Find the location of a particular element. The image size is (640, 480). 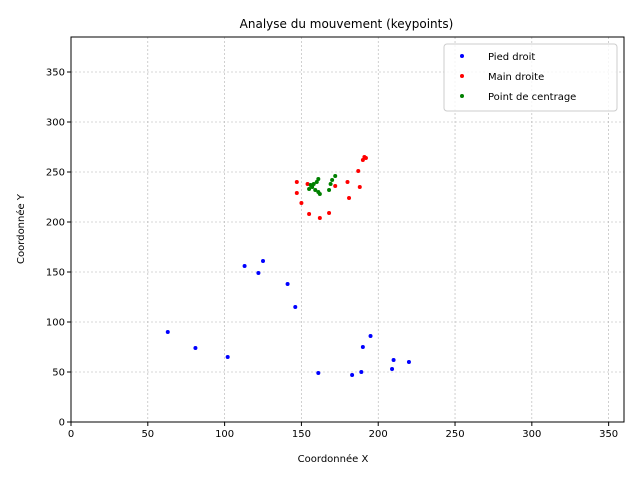

y-tick-label: 50 is located at coordinates (58, 373).